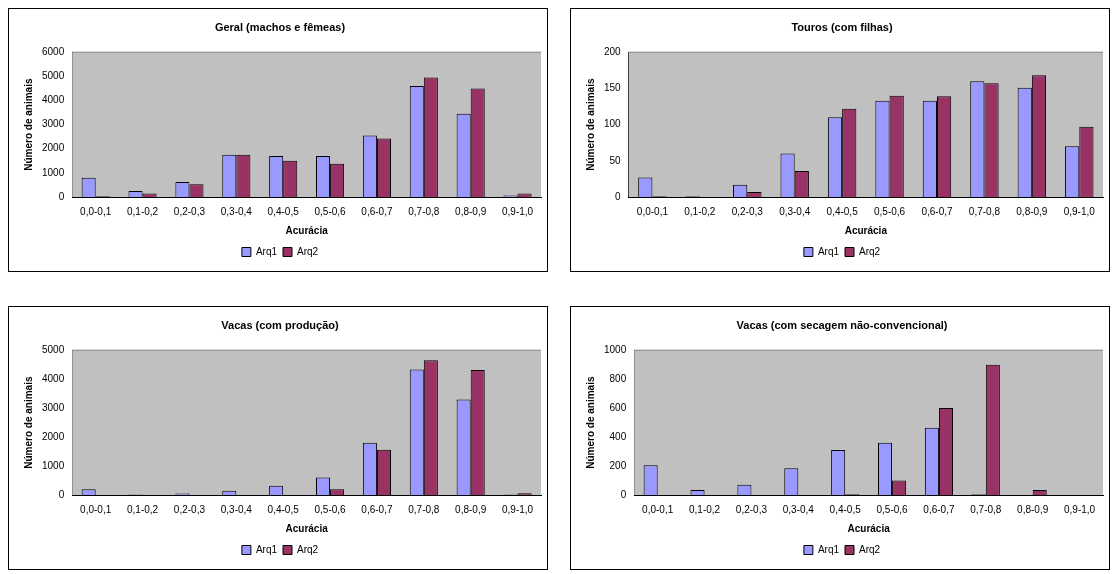 The width and height of the screenshot is (1114, 574). Describe the element at coordinates (842, 324) in the screenshot. I see `chart-title: Vacas (com secagem não-convencional)` at that location.